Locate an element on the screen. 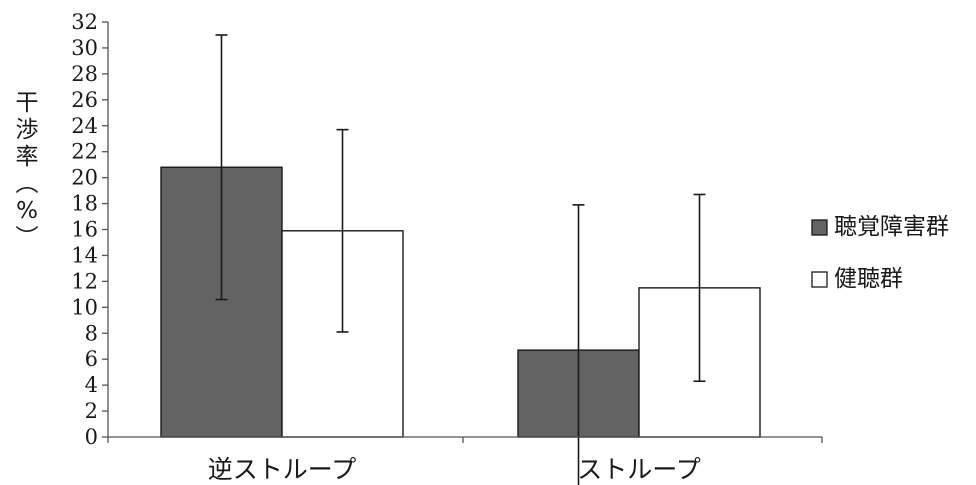 The image size is (976, 485). y-tick-label-22: 22 is located at coordinates (84, 152).